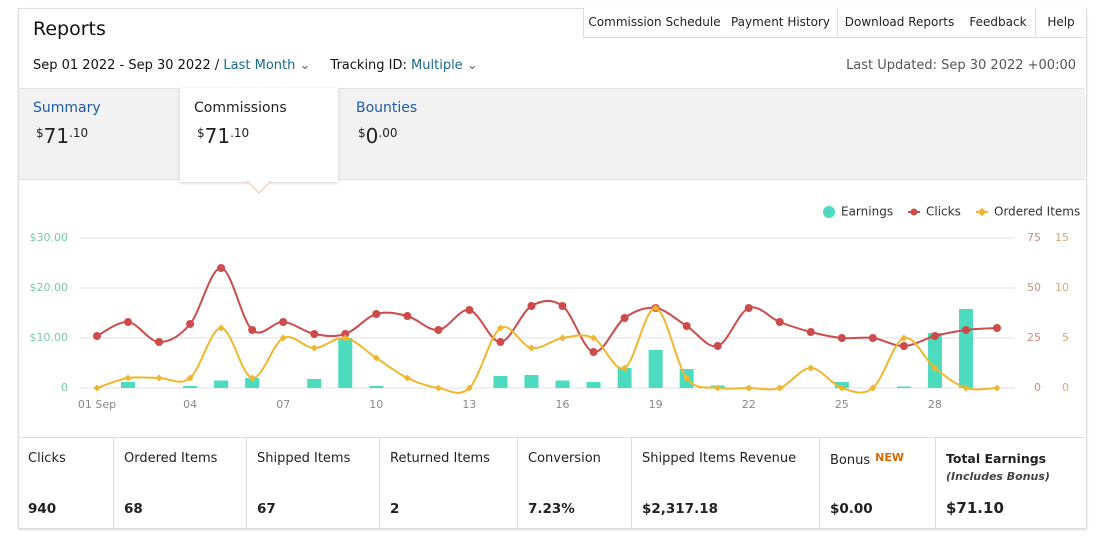 Image resolution: width=1104 pixels, height=543 pixels. What do you see at coordinates (266, 509) in the screenshot?
I see `stat-value: 67` at bounding box center [266, 509].